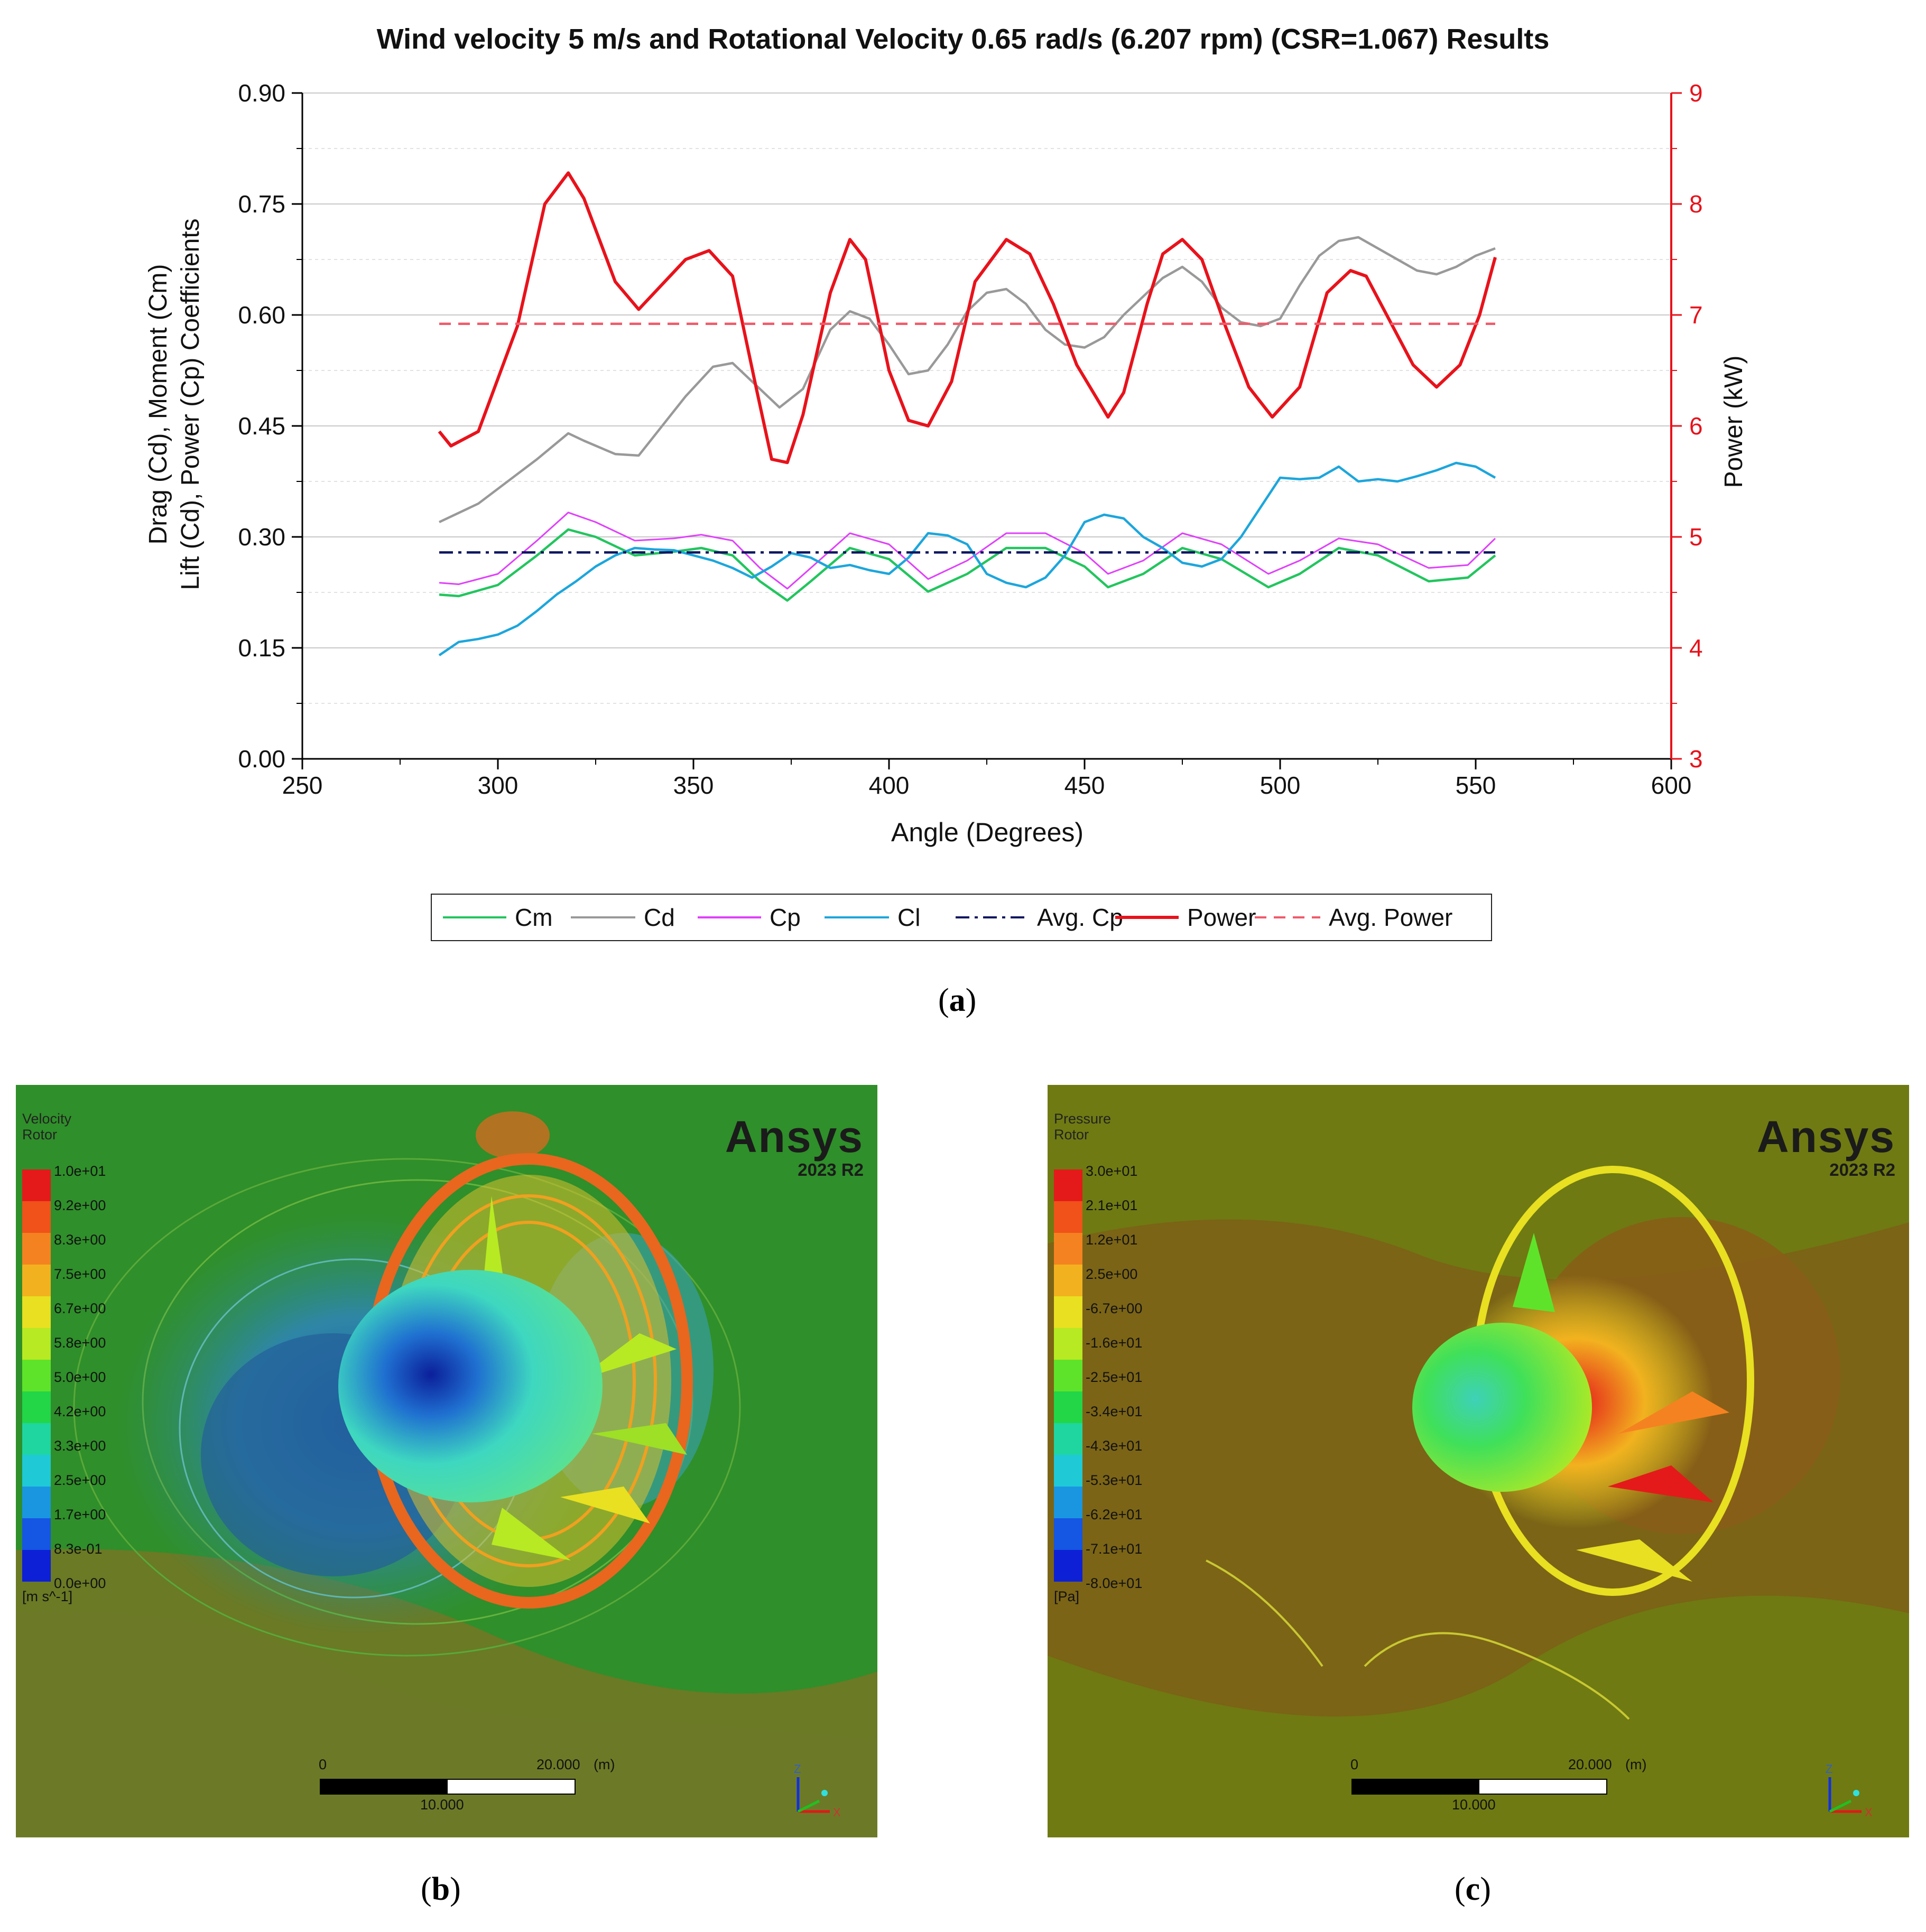  Describe the element at coordinates (534, 917) in the screenshot. I see `legend-cm-label: Cm` at that location.